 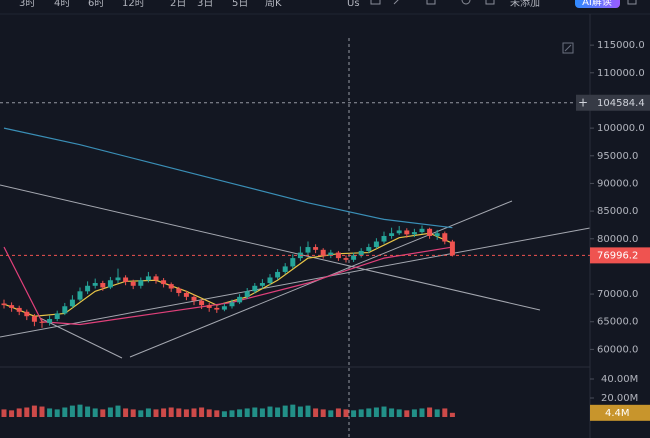 I want to click on watch: 未添加, so click(x=525, y=4).